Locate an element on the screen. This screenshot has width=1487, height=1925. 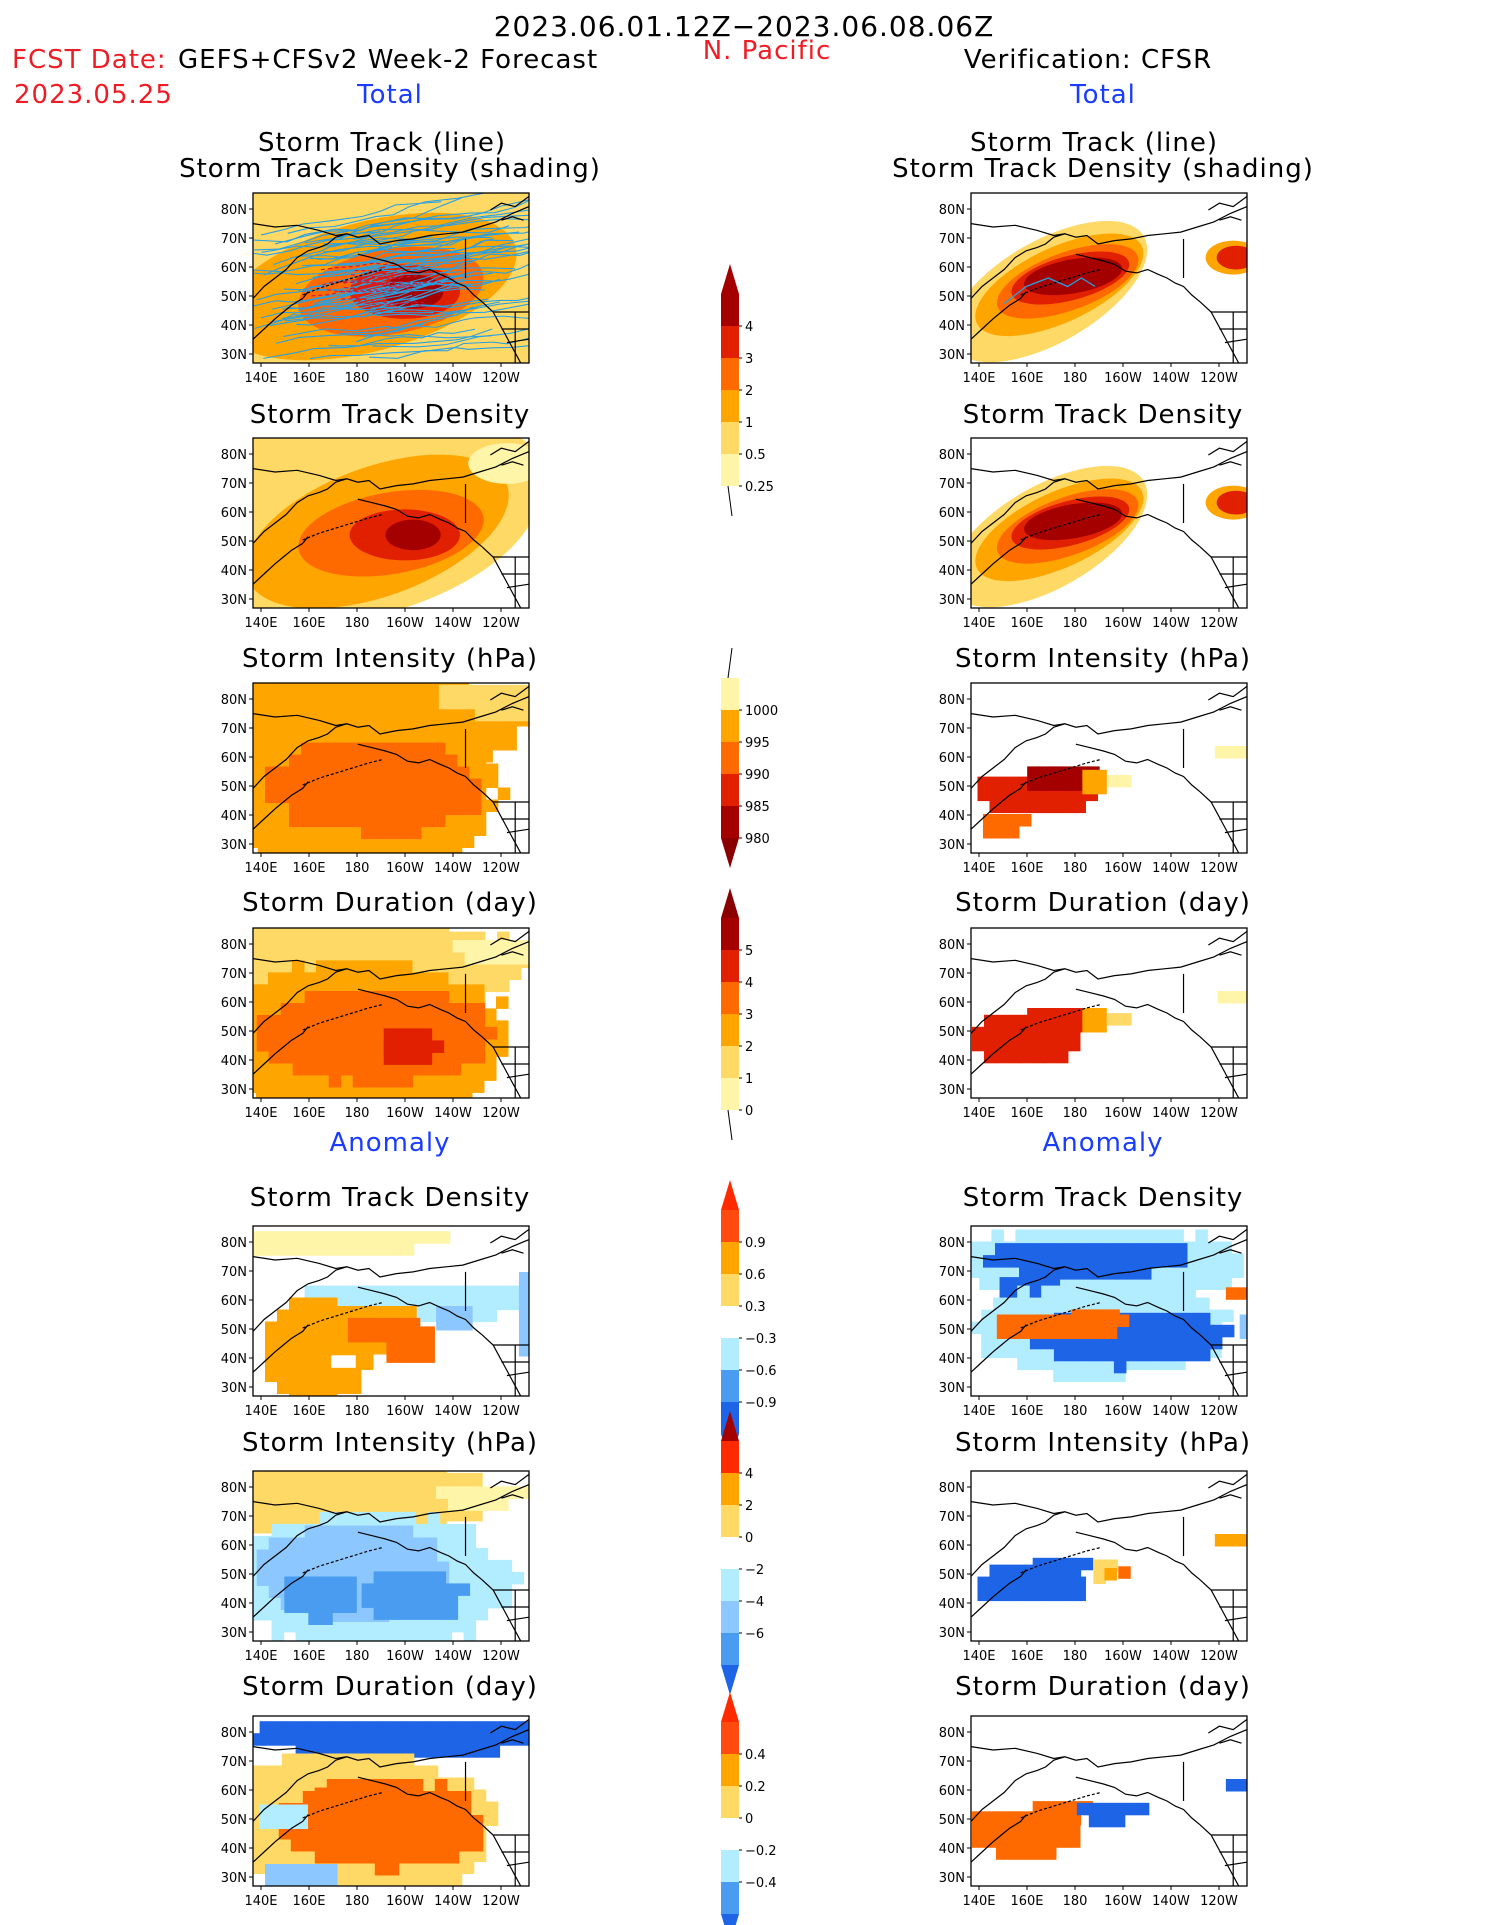
storm-track-mean is located at coordinates (353, 293).